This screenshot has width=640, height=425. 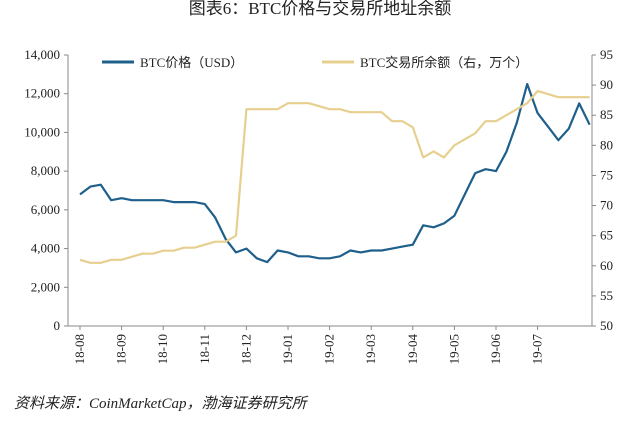 I want to click on y2-tick-label: 80, so click(x=606, y=144).